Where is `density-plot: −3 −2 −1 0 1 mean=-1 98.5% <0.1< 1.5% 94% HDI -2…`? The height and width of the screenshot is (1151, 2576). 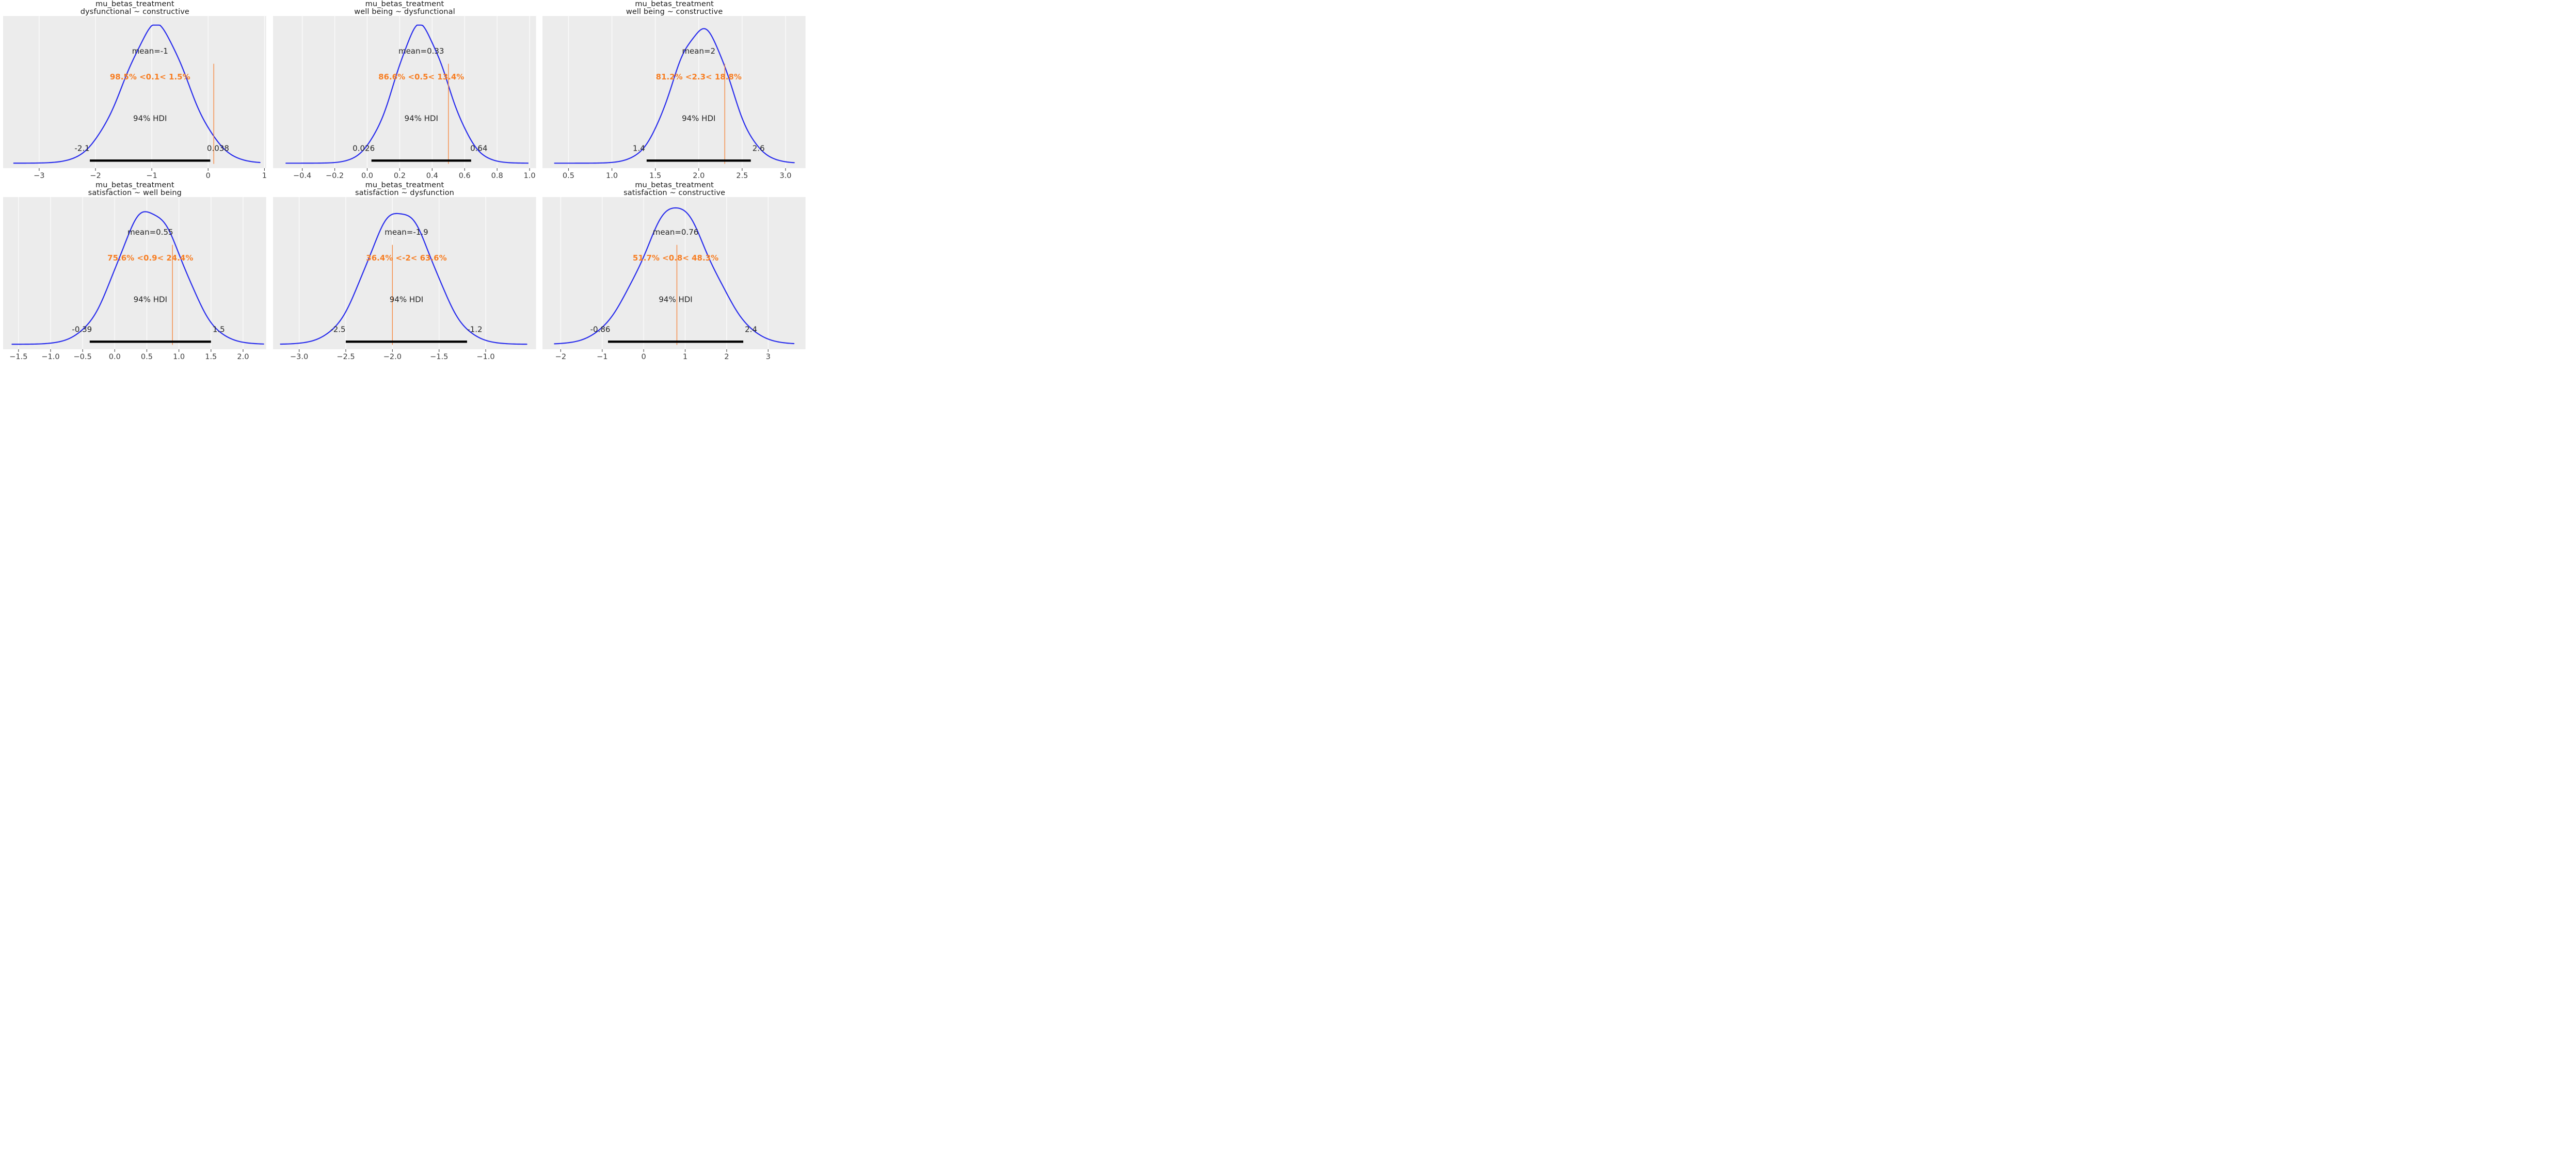 density-plot: −3 −2 −1 0 1 mean=-1 98.5% <0.1< 1.5% 94% HDI -2… is located at coordinates (135, 98).